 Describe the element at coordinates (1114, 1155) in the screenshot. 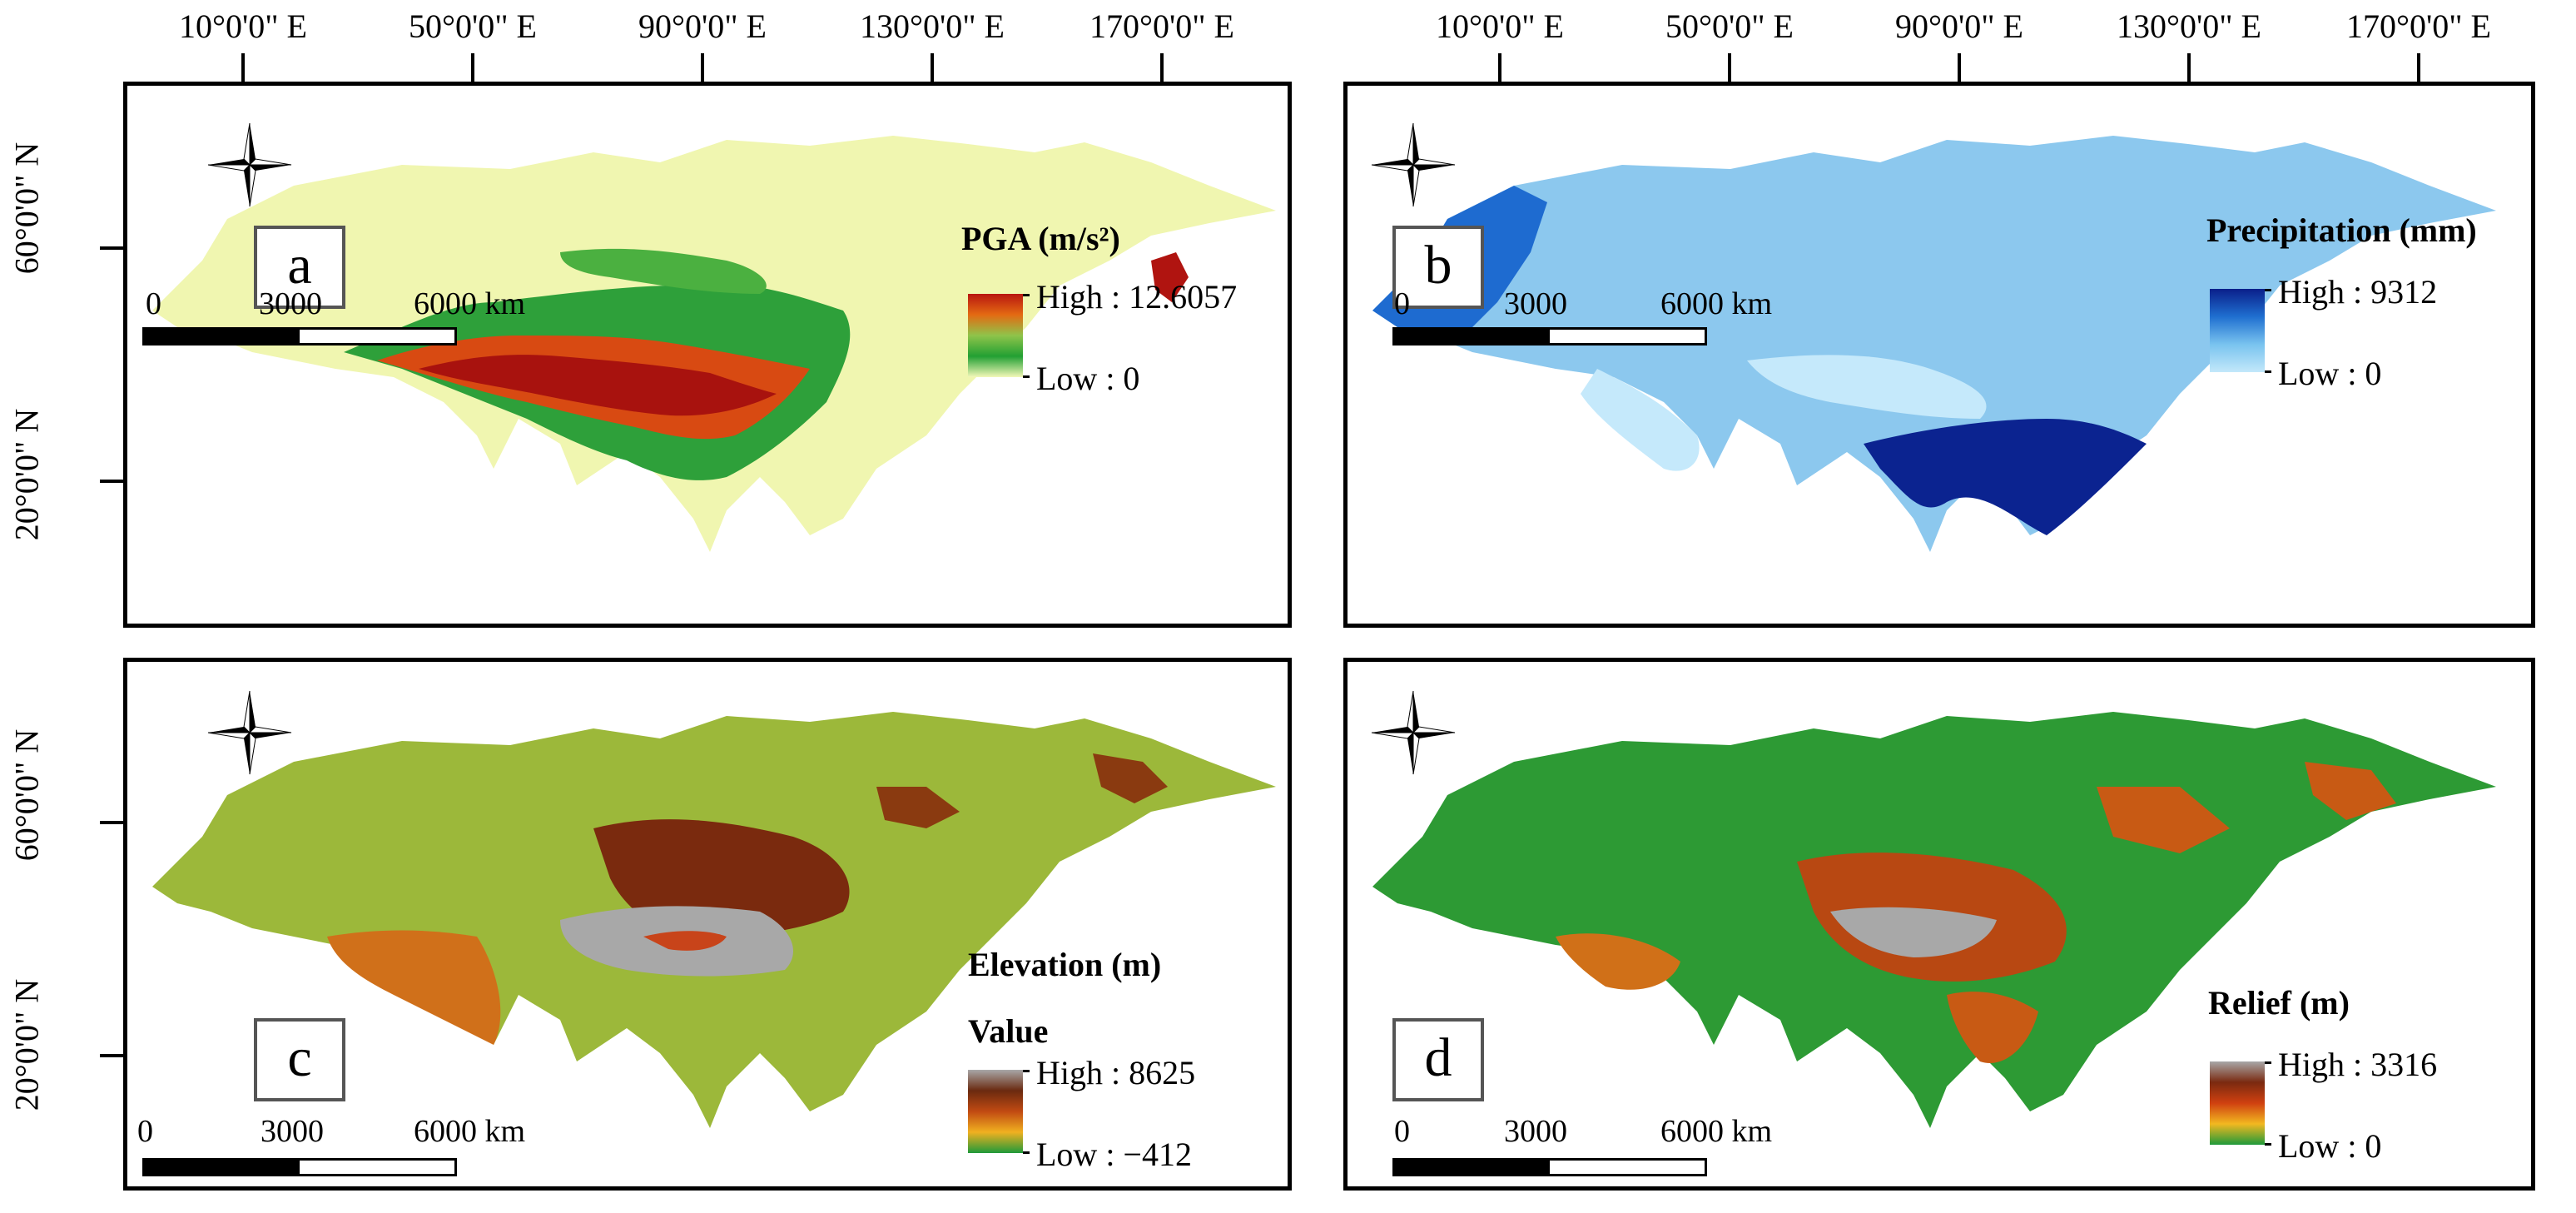

I see `legend-low-label: Low : −412` at that location.